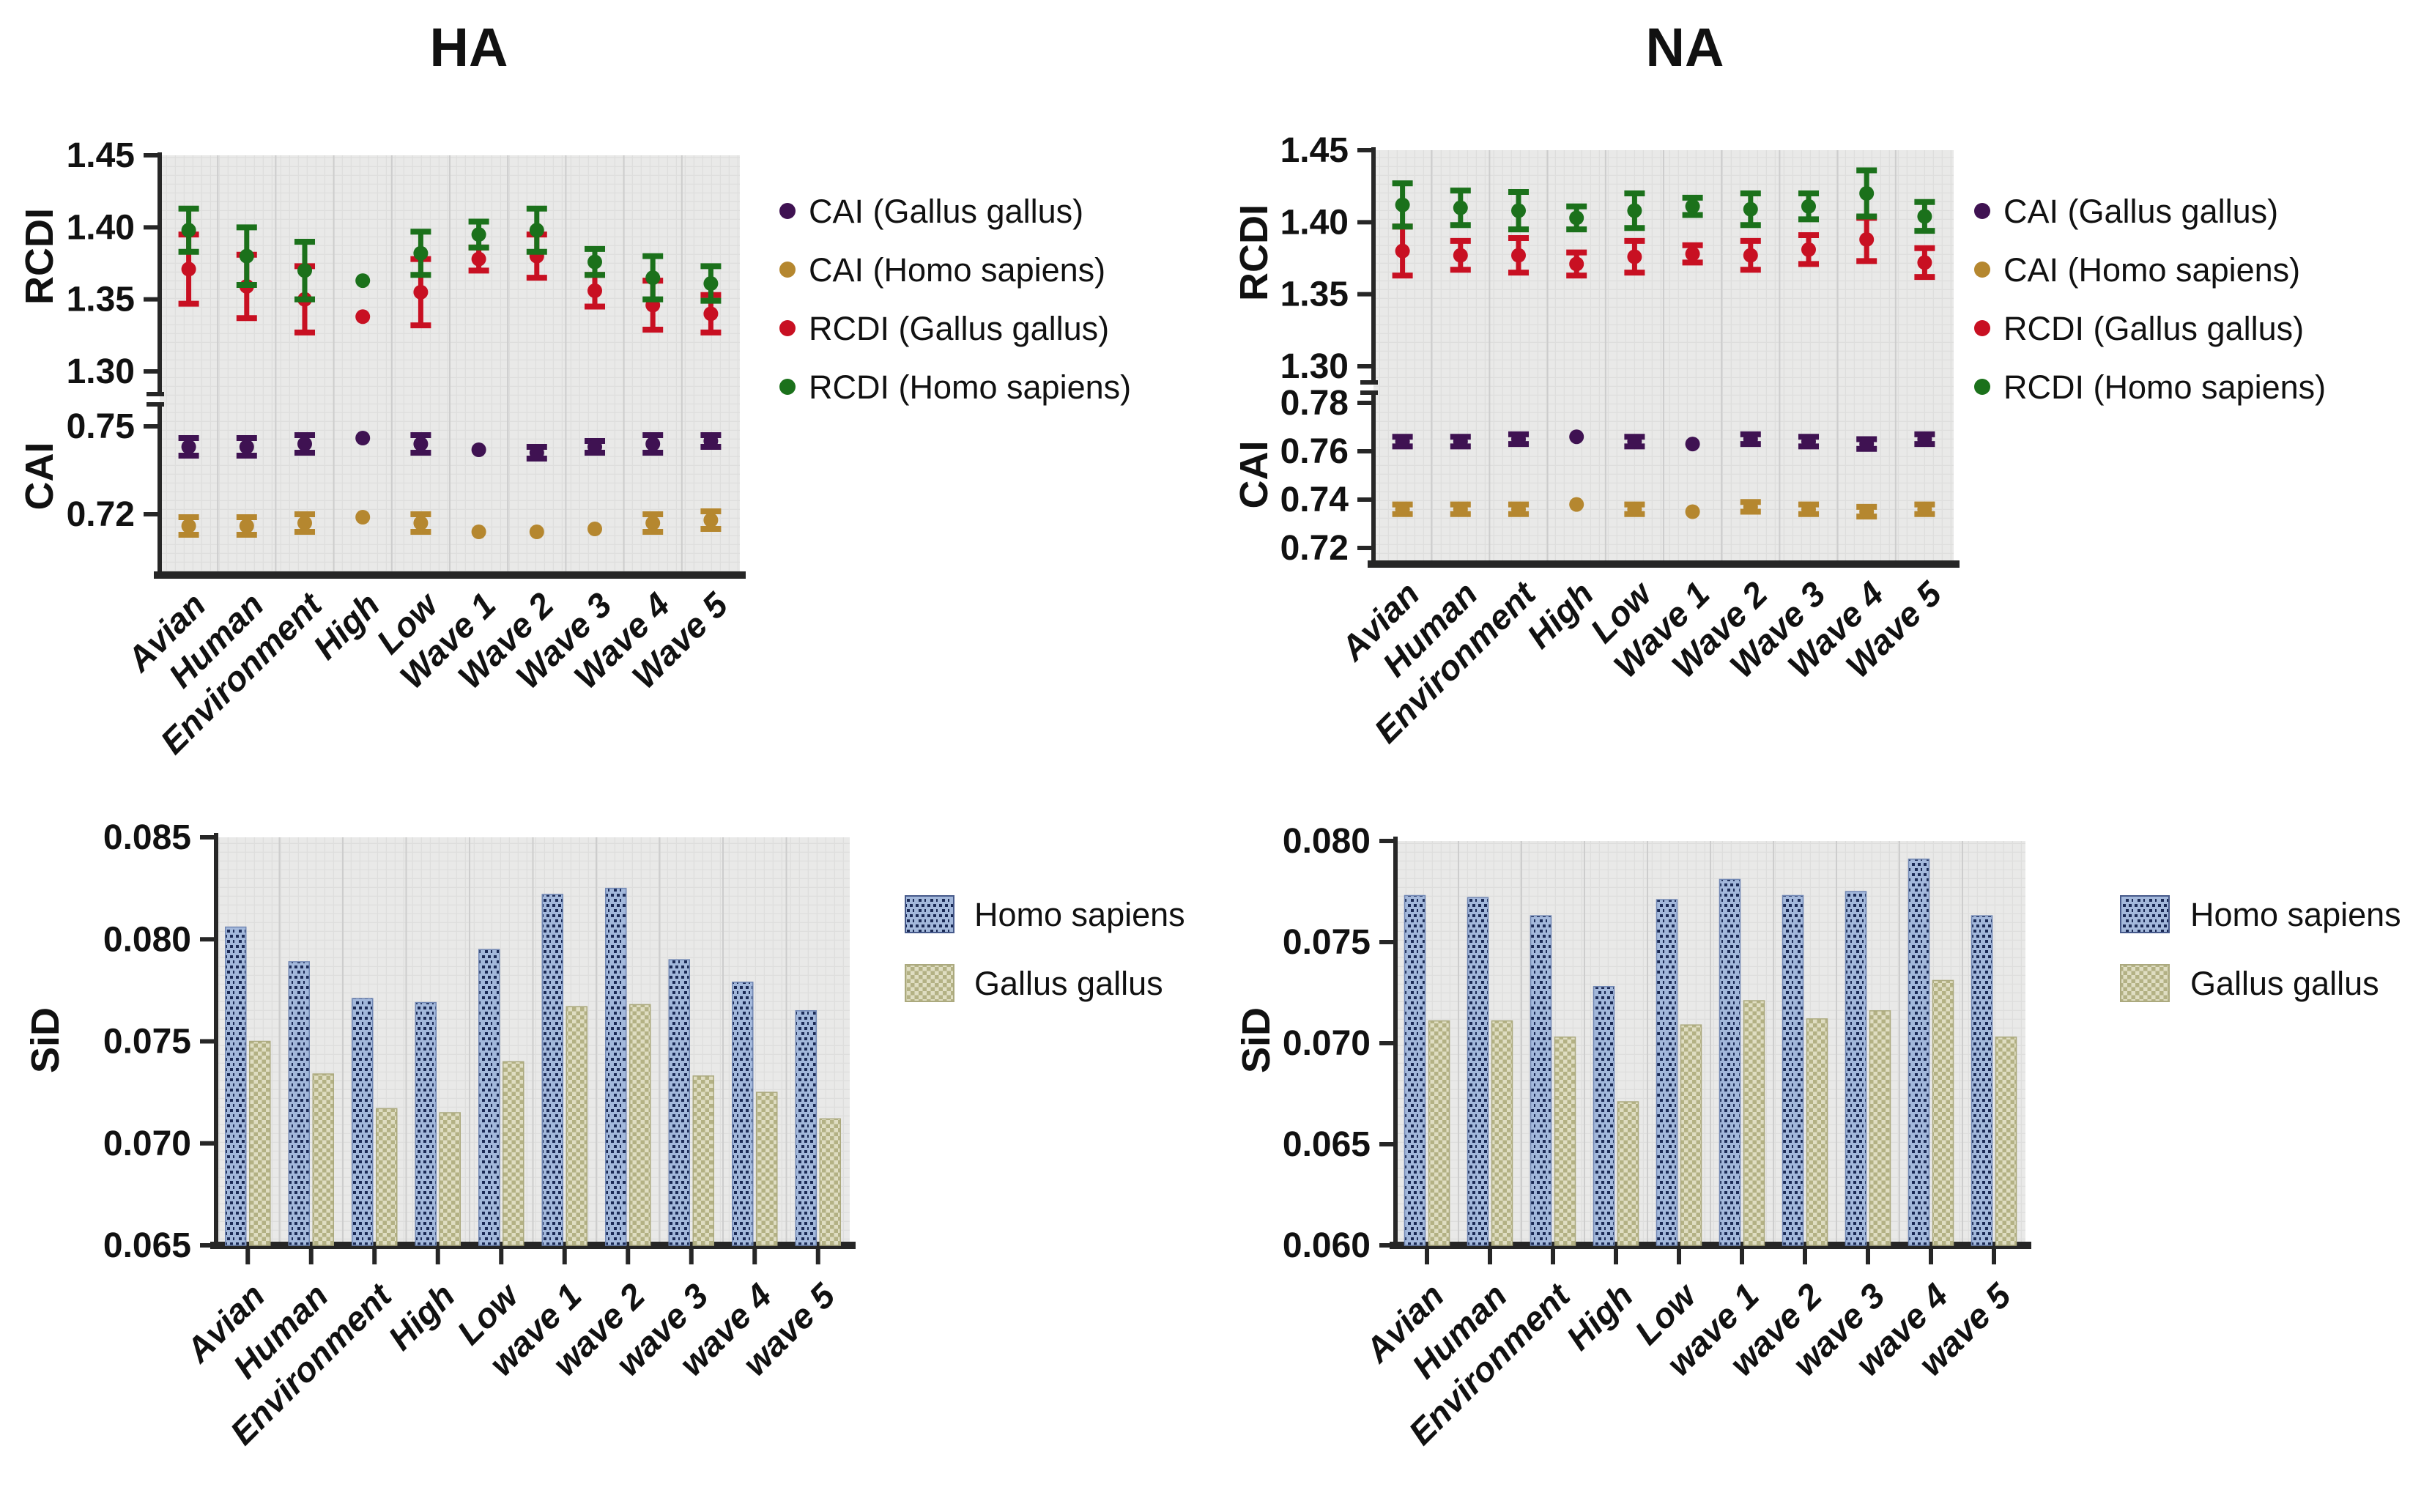 The width and height of the screenshot is (2432, 1512). Describe the element at coordinates (1314, 222) in the screenshot. I see `y-tick-label: 1.40` at that location.